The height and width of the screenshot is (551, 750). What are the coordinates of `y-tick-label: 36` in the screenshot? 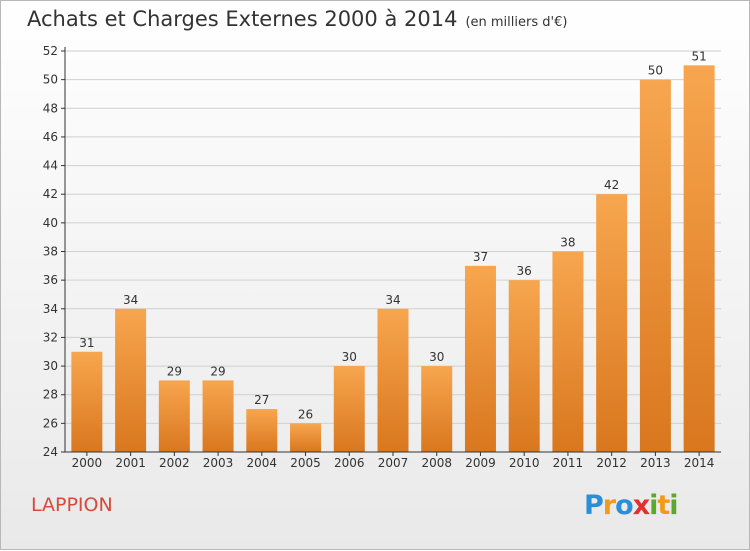 It's located at (50, 280).